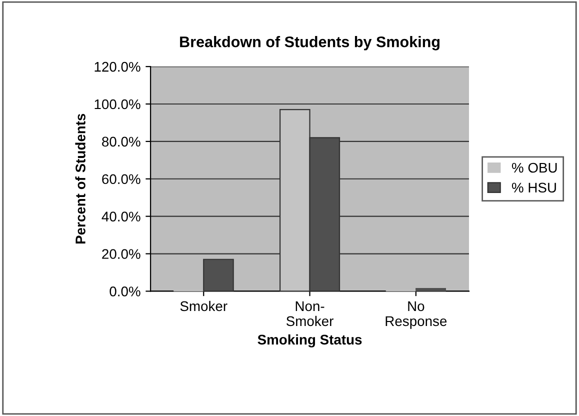 The height and width of the screenshot is (416, 579). What do you see at coordinates (310, 313) in the screenshot?
I see `x-tick-label: Non- Smoker` at bounding box center [310, 313].